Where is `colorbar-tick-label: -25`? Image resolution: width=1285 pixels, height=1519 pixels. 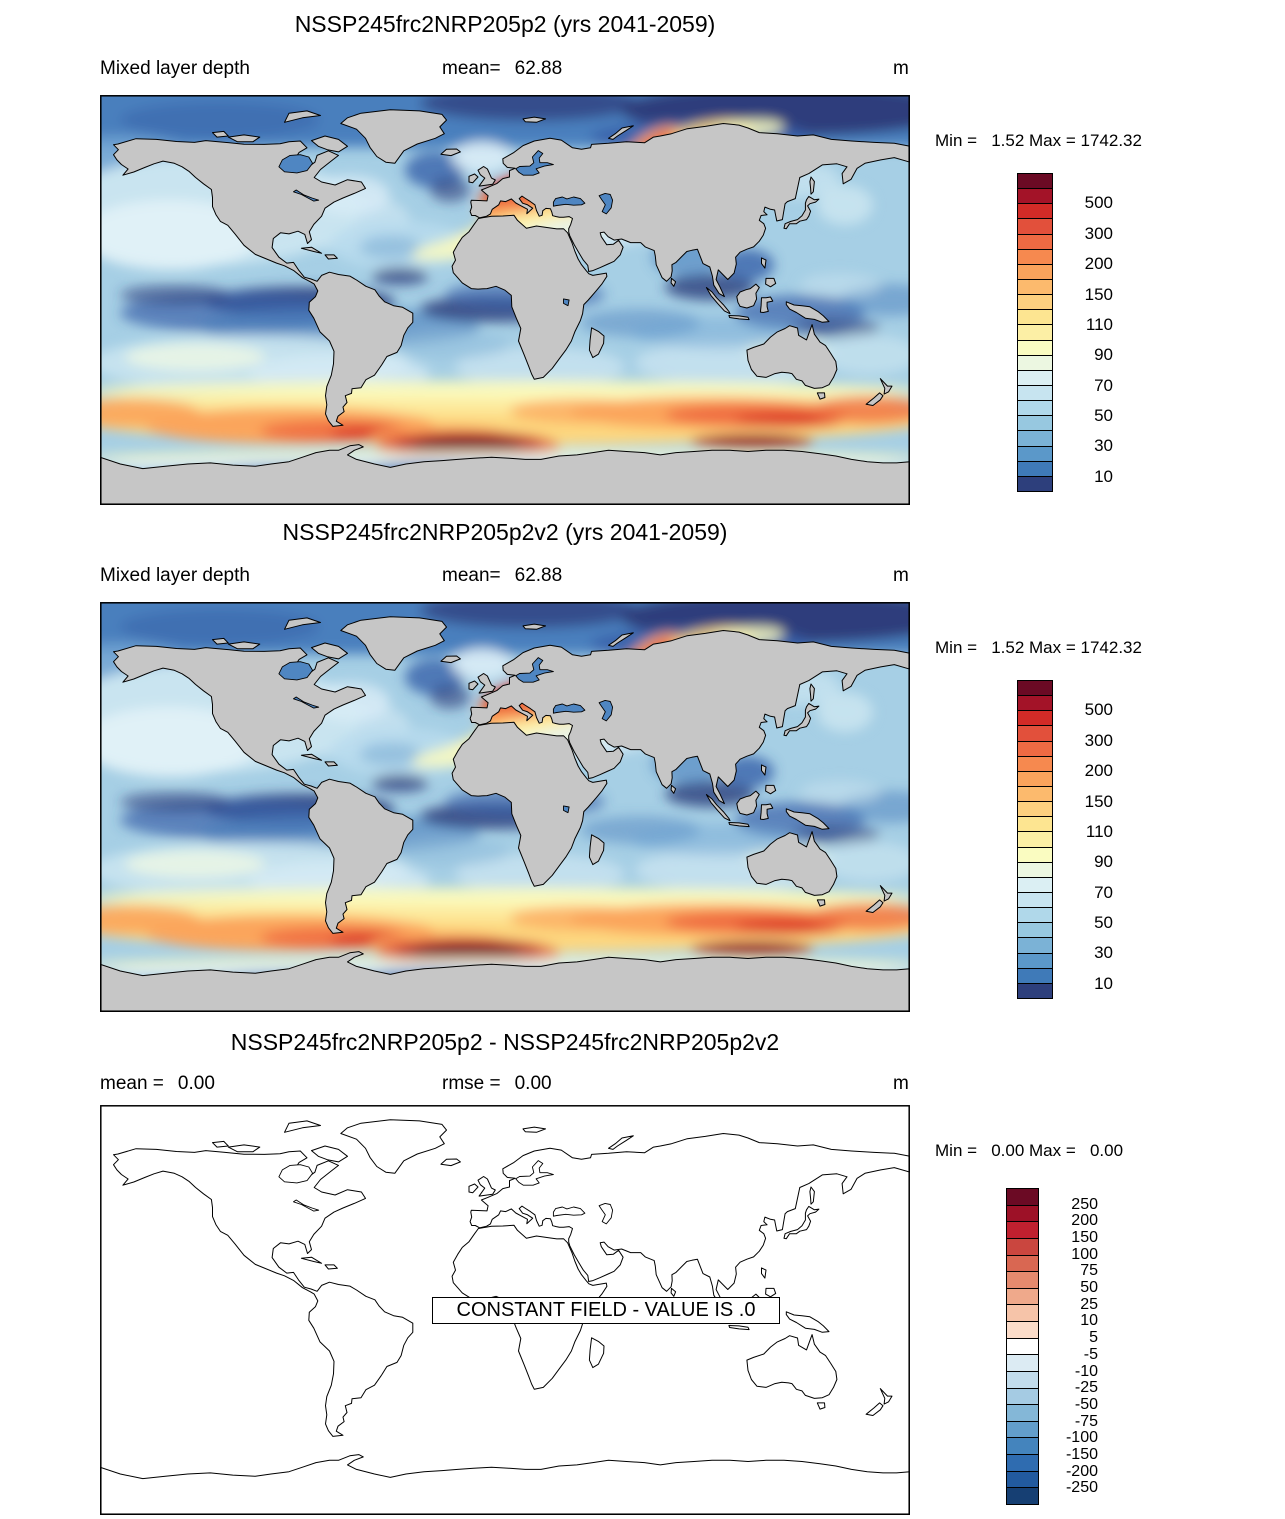 colorbar-tick-label: -25 is located at coordinates (1086, 1388).